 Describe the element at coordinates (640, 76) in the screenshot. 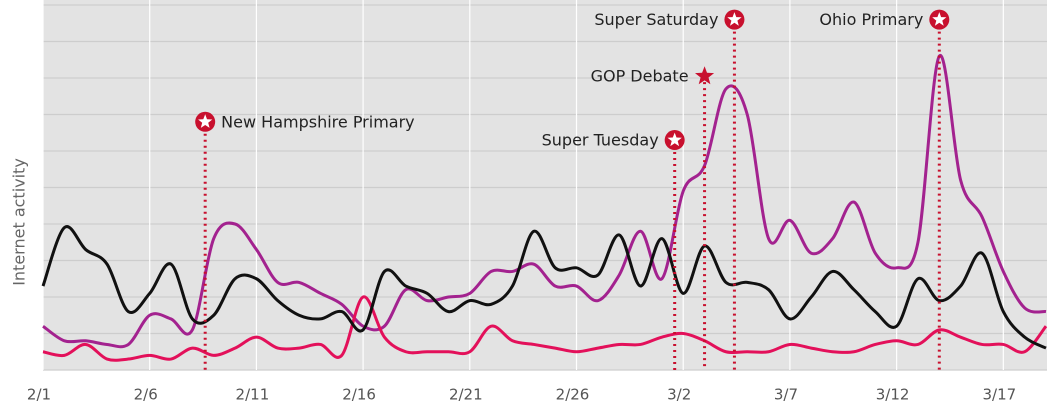

I see `event-label: GOP Debate` at that location.